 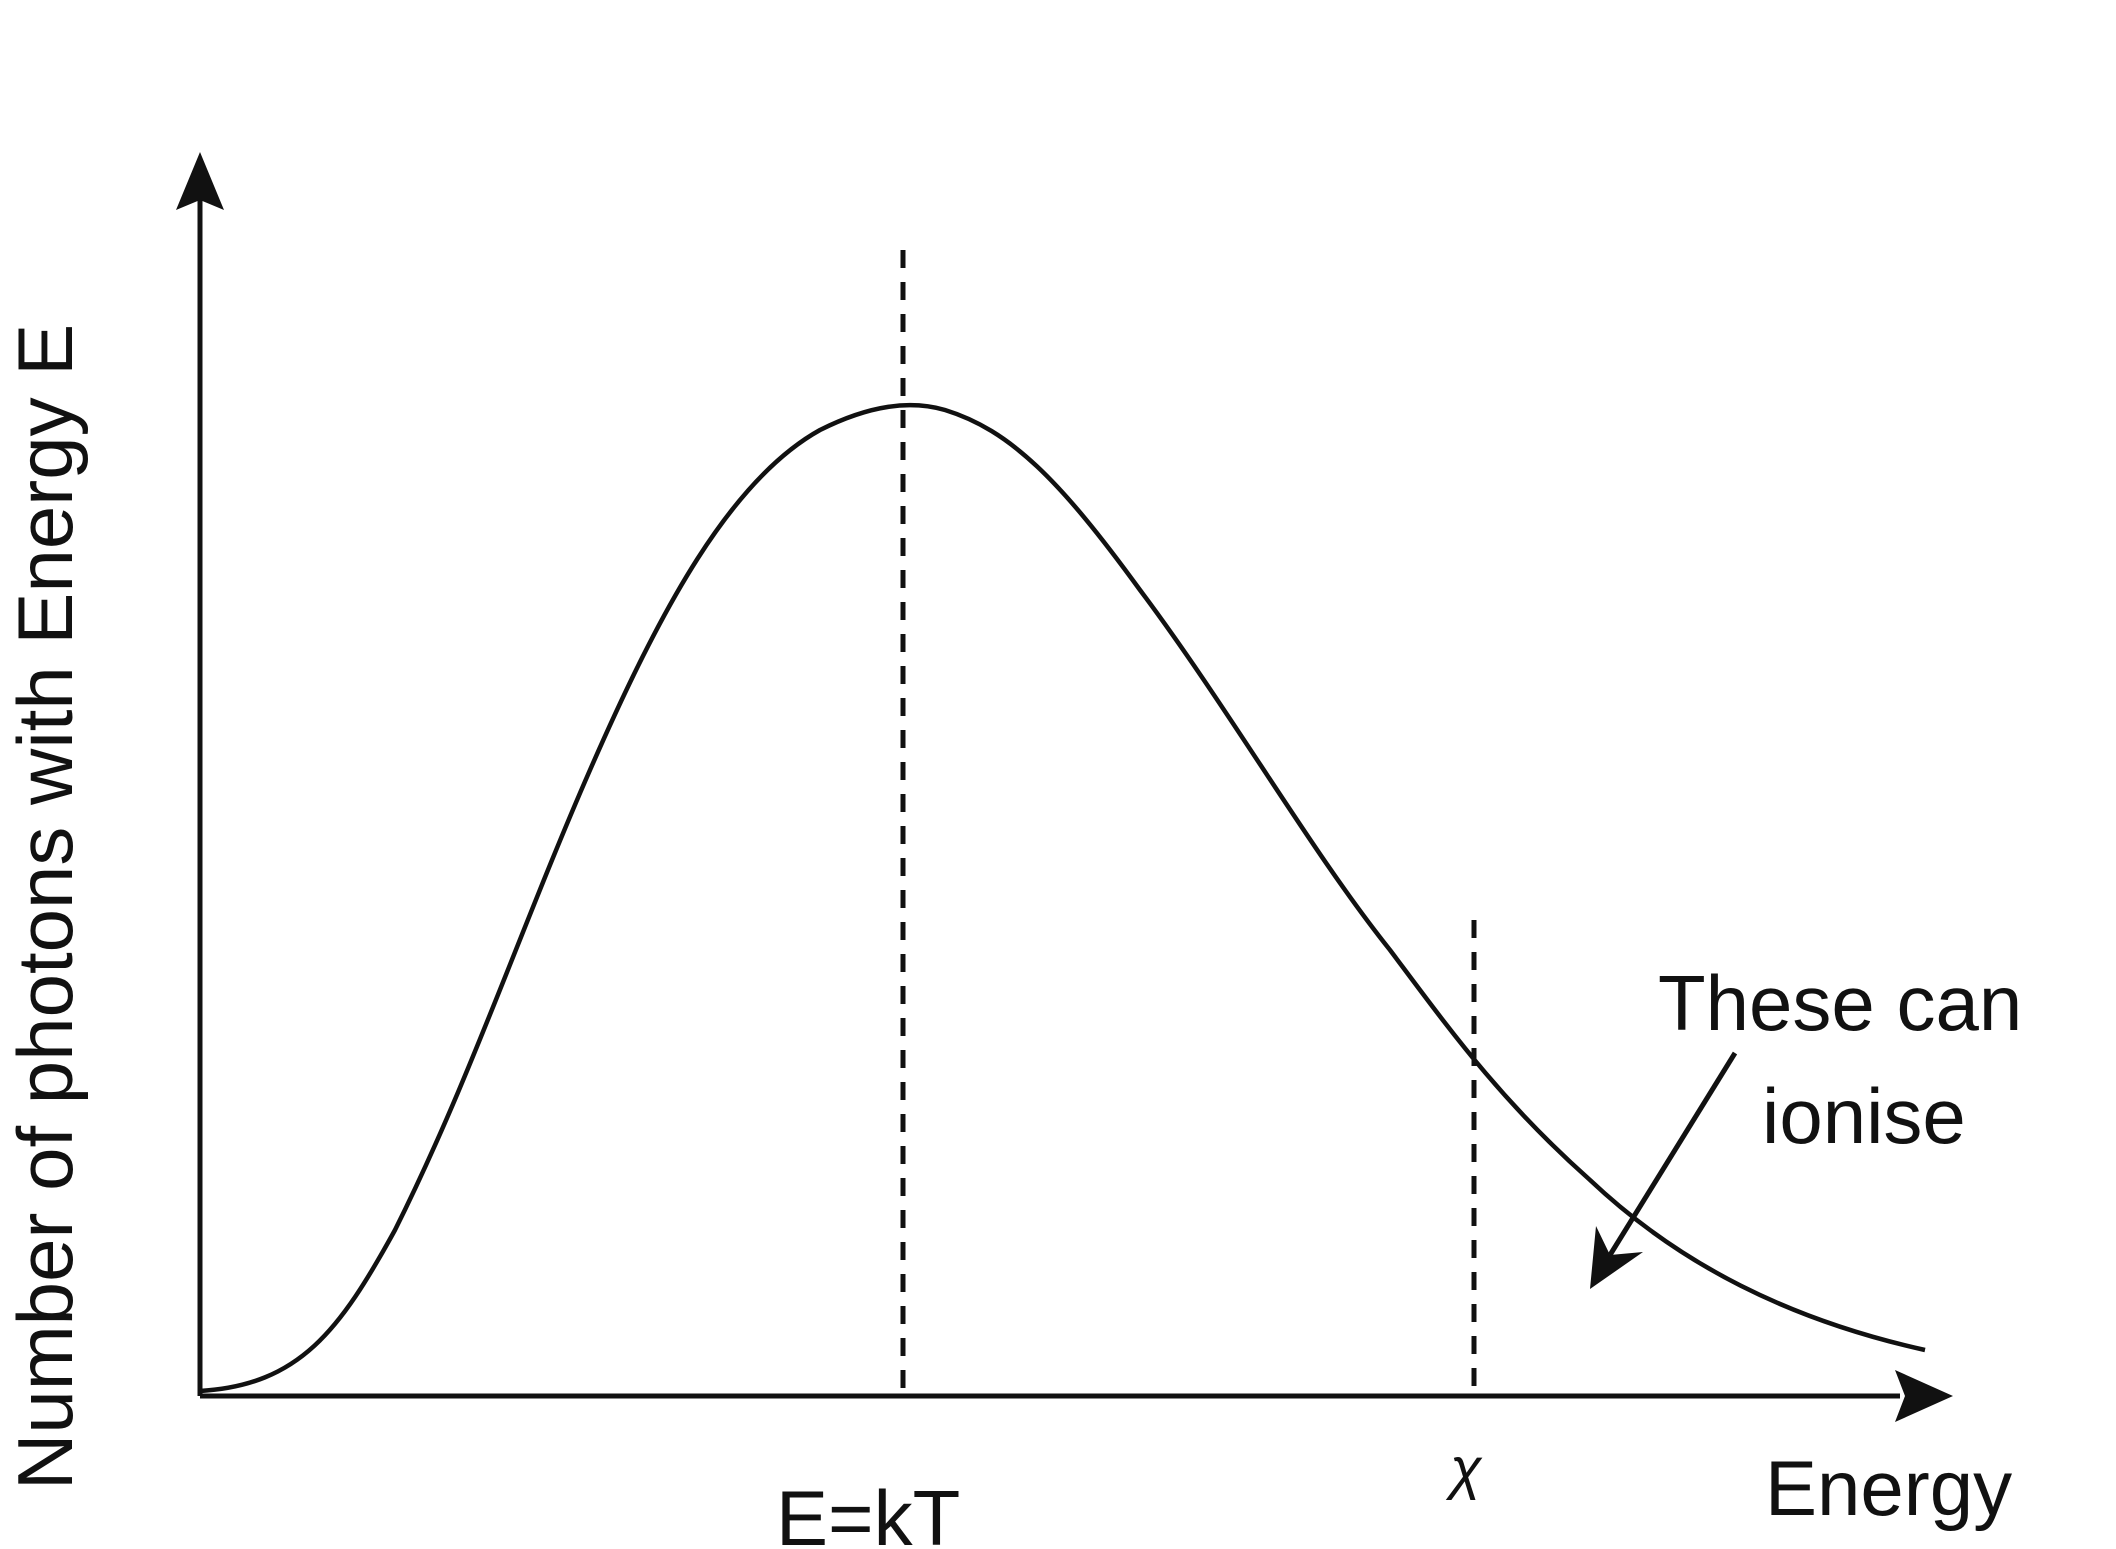 I want to click on y-axis-label: Number of photons with Energy E, so click(x=45, y=907).